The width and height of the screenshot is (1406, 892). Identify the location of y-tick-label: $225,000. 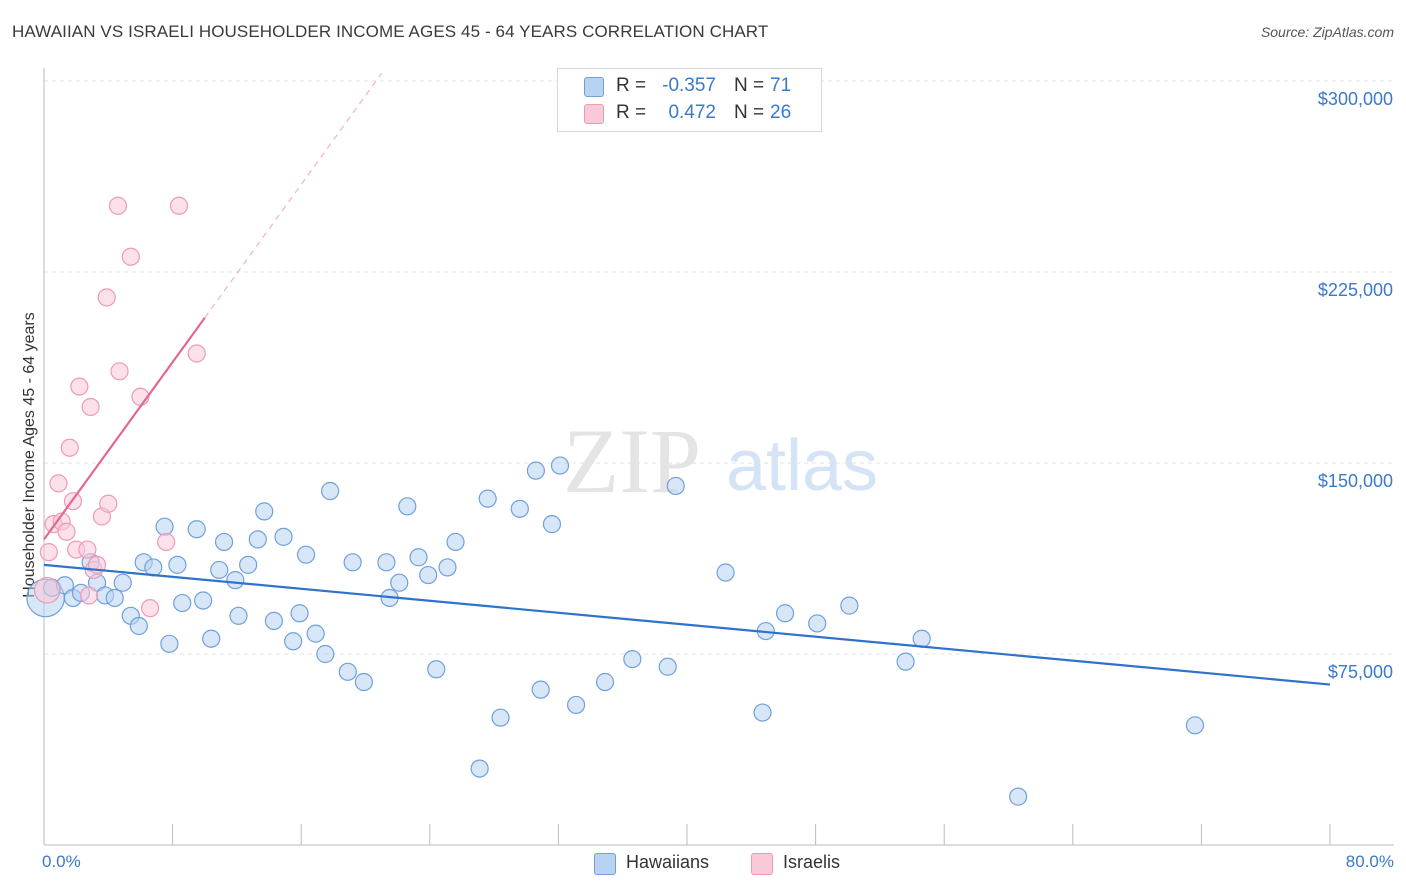
(1355, 290).